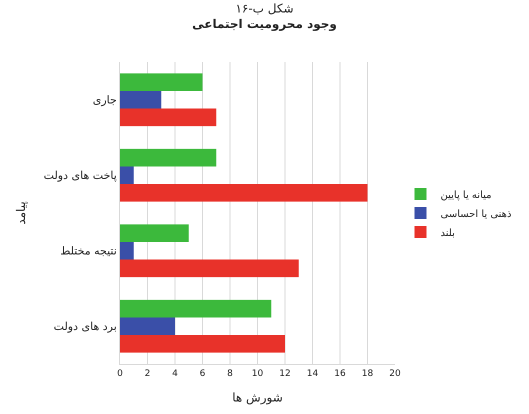 This screenshot has width=529, height=414. What do you see at coordinates (368, 373) in the screenshot?
I see `x-tick-label: 18` at bounding box center [368, 373].